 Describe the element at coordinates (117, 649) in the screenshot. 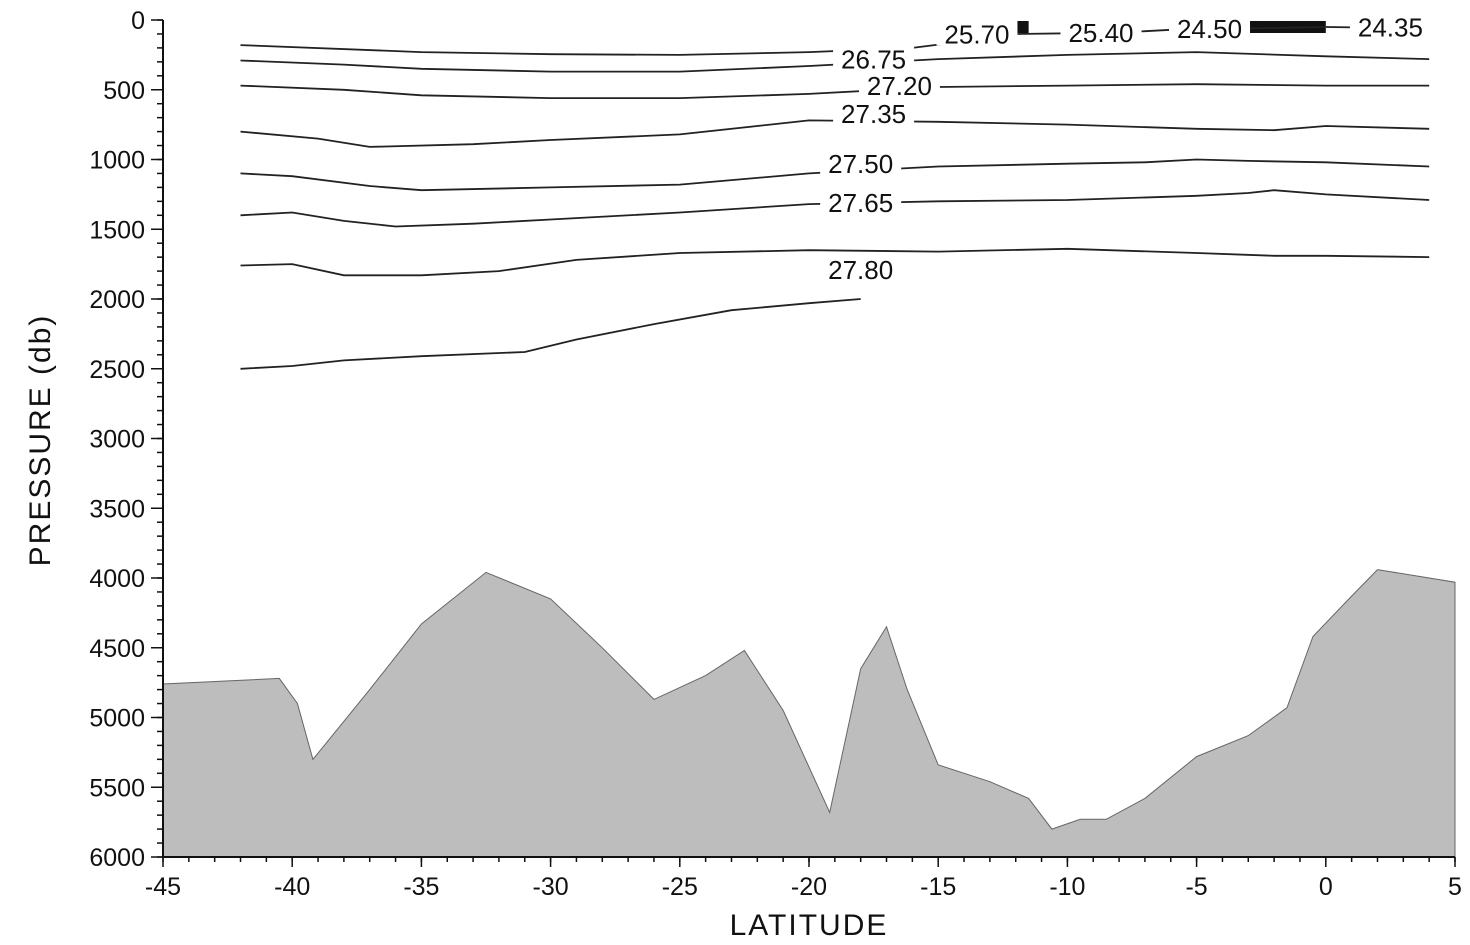

I see `y-tick-label: 4500` at that location.